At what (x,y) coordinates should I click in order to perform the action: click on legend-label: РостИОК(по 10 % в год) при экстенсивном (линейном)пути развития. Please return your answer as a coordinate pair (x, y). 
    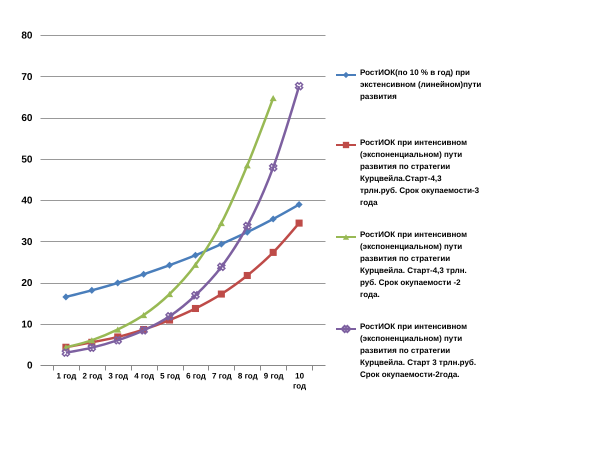
    Looking at the image, I should click on (421, 84).